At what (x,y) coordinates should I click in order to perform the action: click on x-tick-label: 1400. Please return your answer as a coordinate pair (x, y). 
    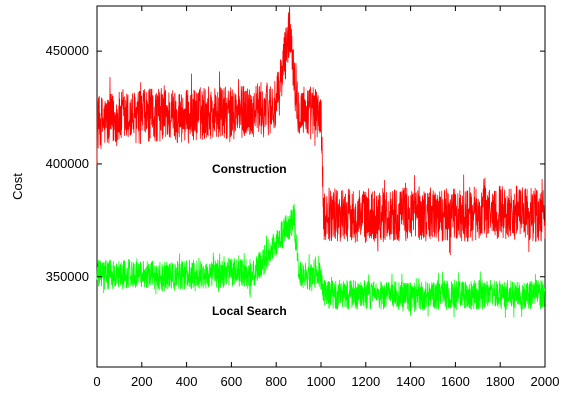
    Looking at the image, I should click on (410, 381).